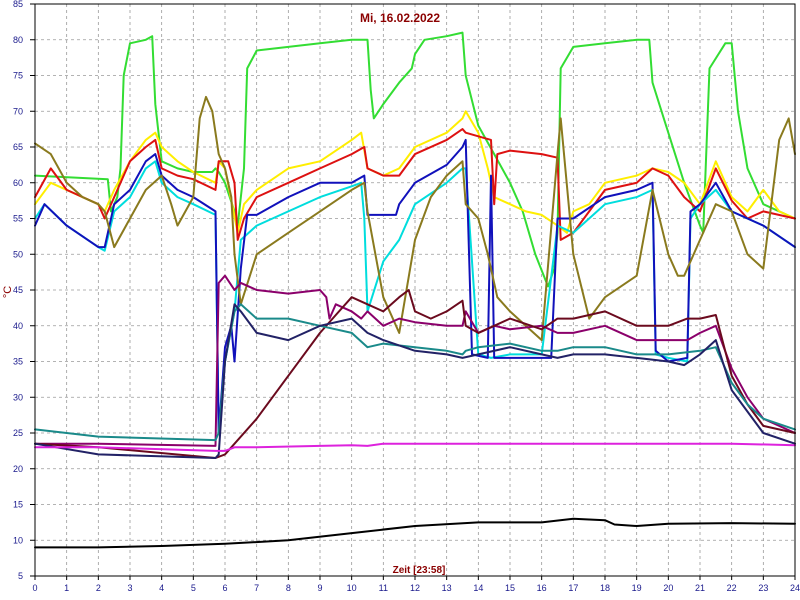 This screenshot has width=800, height=600. Describe the element at coordinates (605, 588) in the screenshot. I see `x-tick-label: 18` at that location.